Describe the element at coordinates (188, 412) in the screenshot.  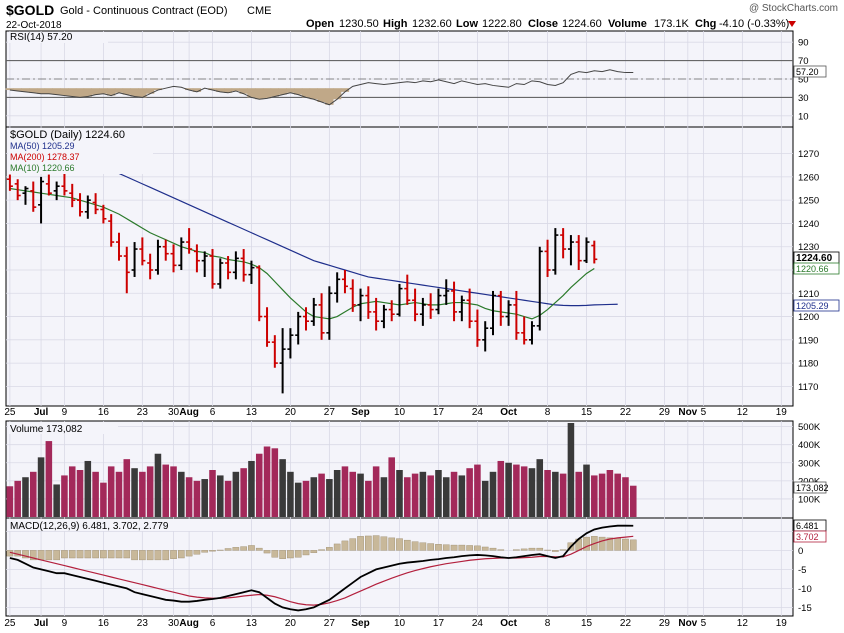
I see `x-tick-label: Aug` at that location.